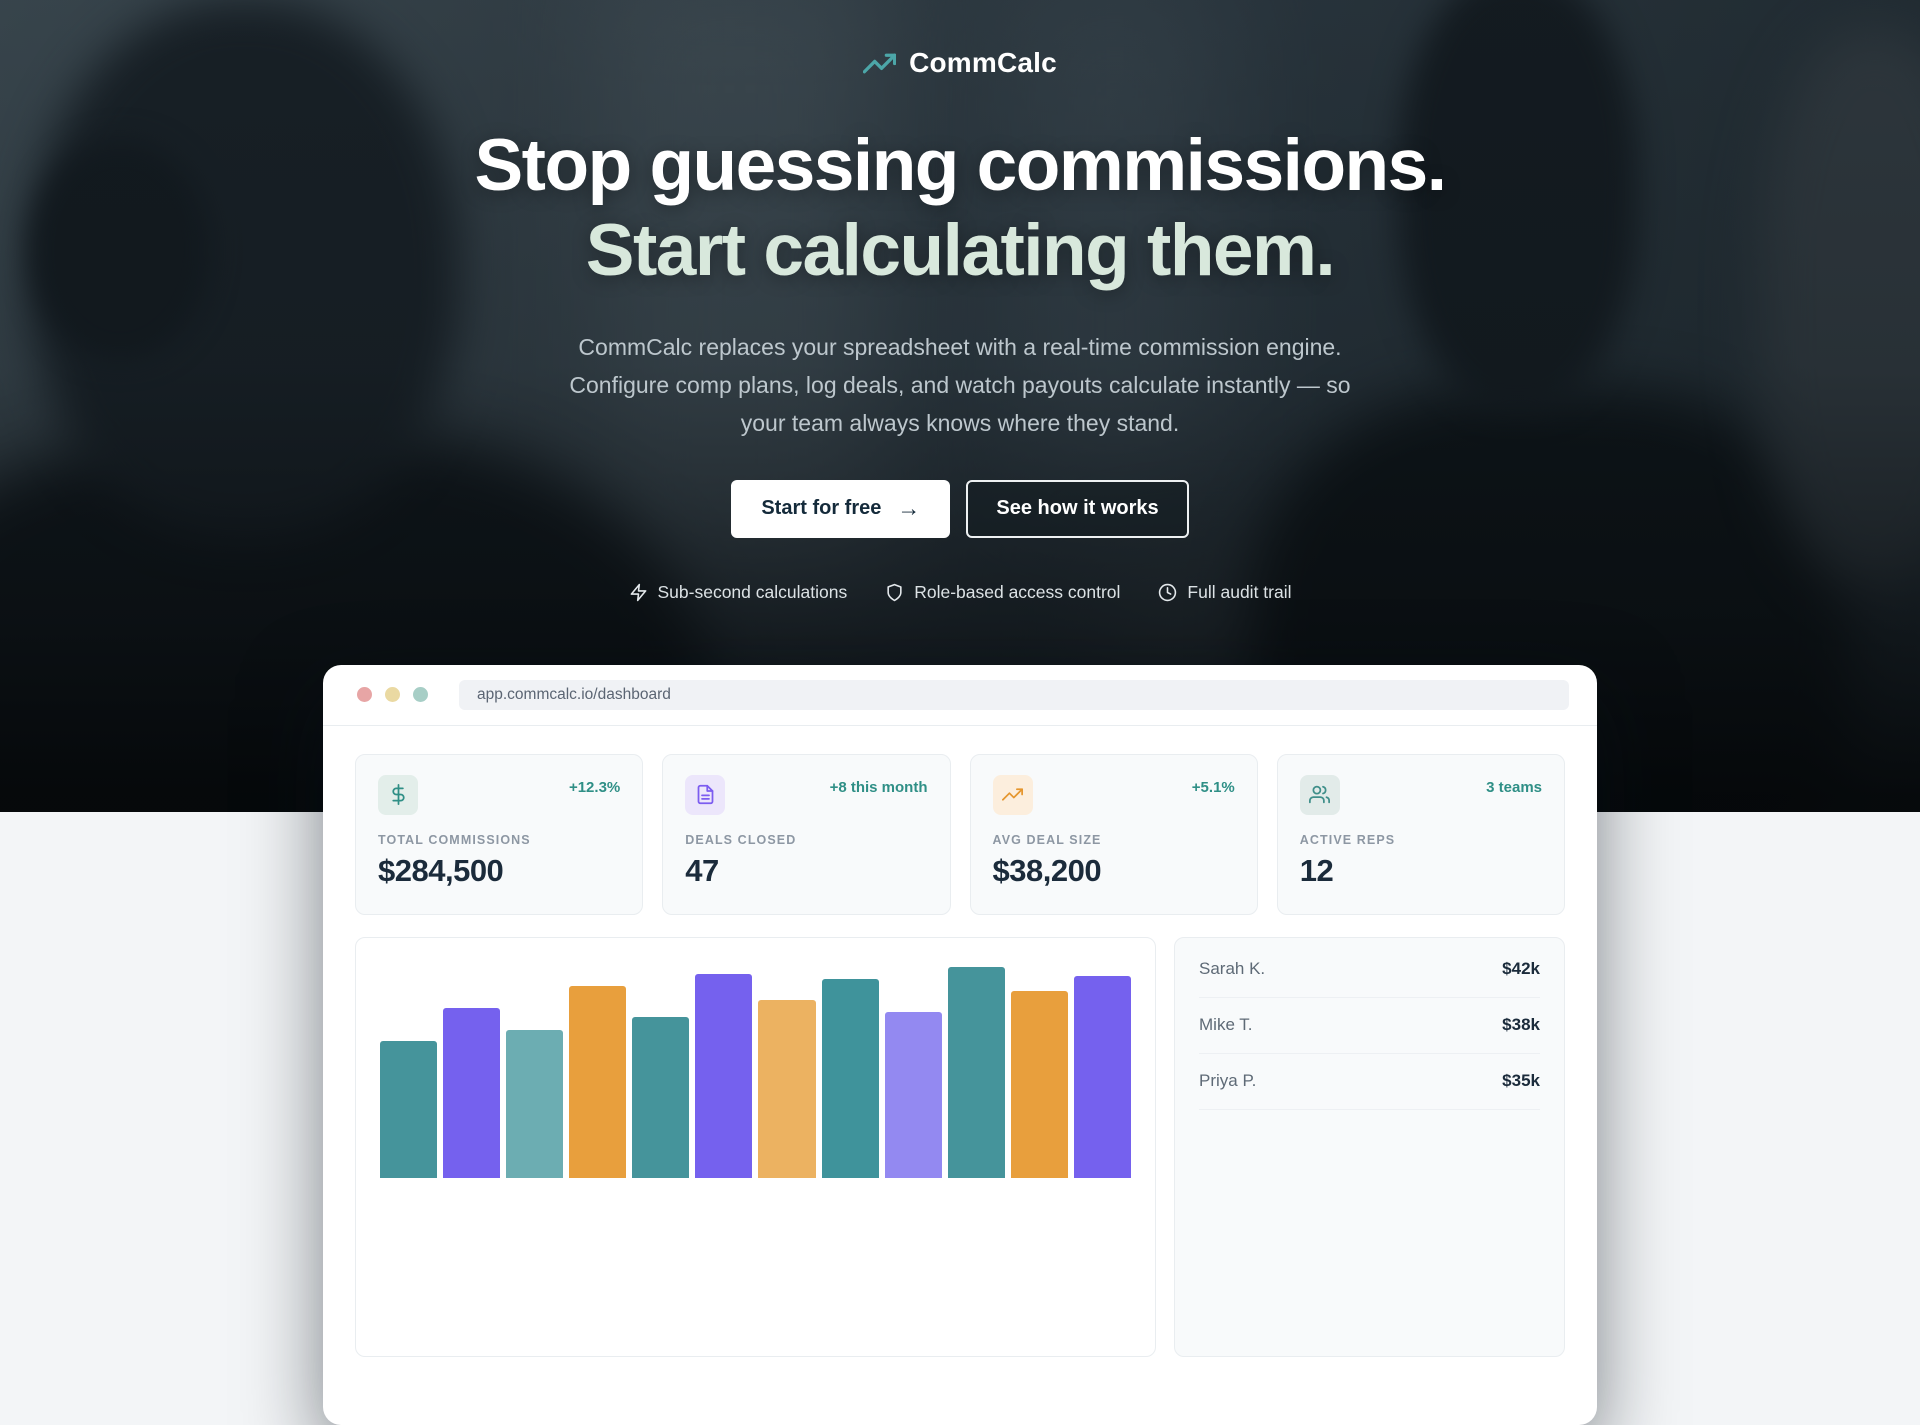  Describe the element at coordinates (741, 839) in the screenshot. I see `stat-label: DEALS CLOSED` at that location.